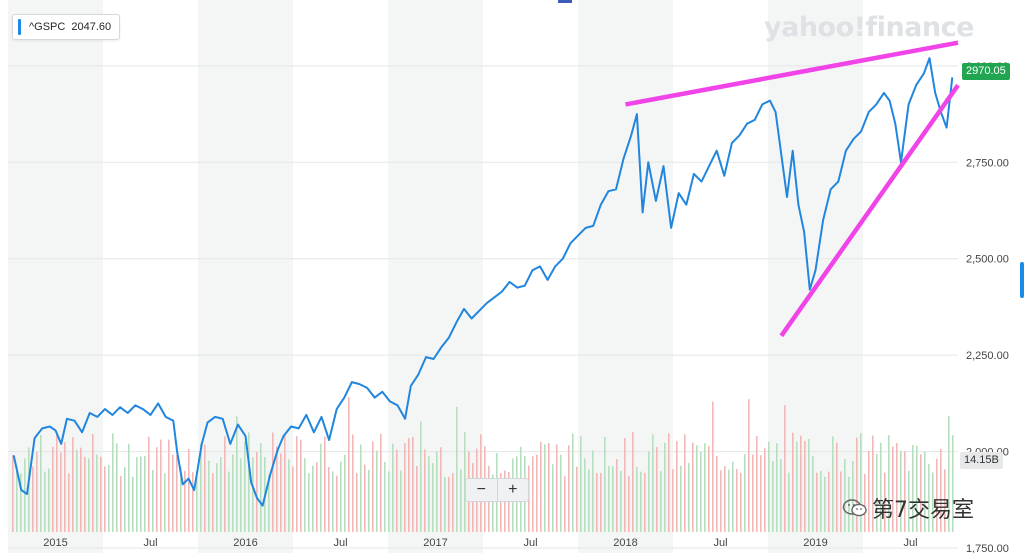 The height and width of the screenshot is (553, 1024). What do you see at coordinates (480, 543) in the screenshot?
I see `x-axis-labels: 2015 Jul 2016 Jul 2017 Jul 2018 Jul 2019 Jul` at bounding box center [480, 543].